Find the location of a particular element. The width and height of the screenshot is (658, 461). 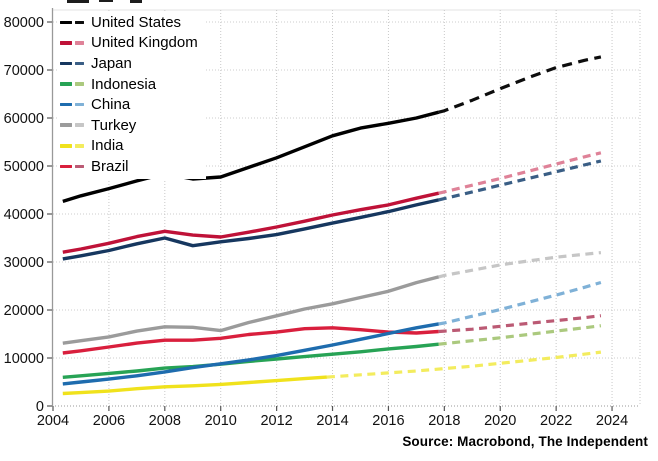

legend-item-japan: Japan is located at coordinates (129, 63).